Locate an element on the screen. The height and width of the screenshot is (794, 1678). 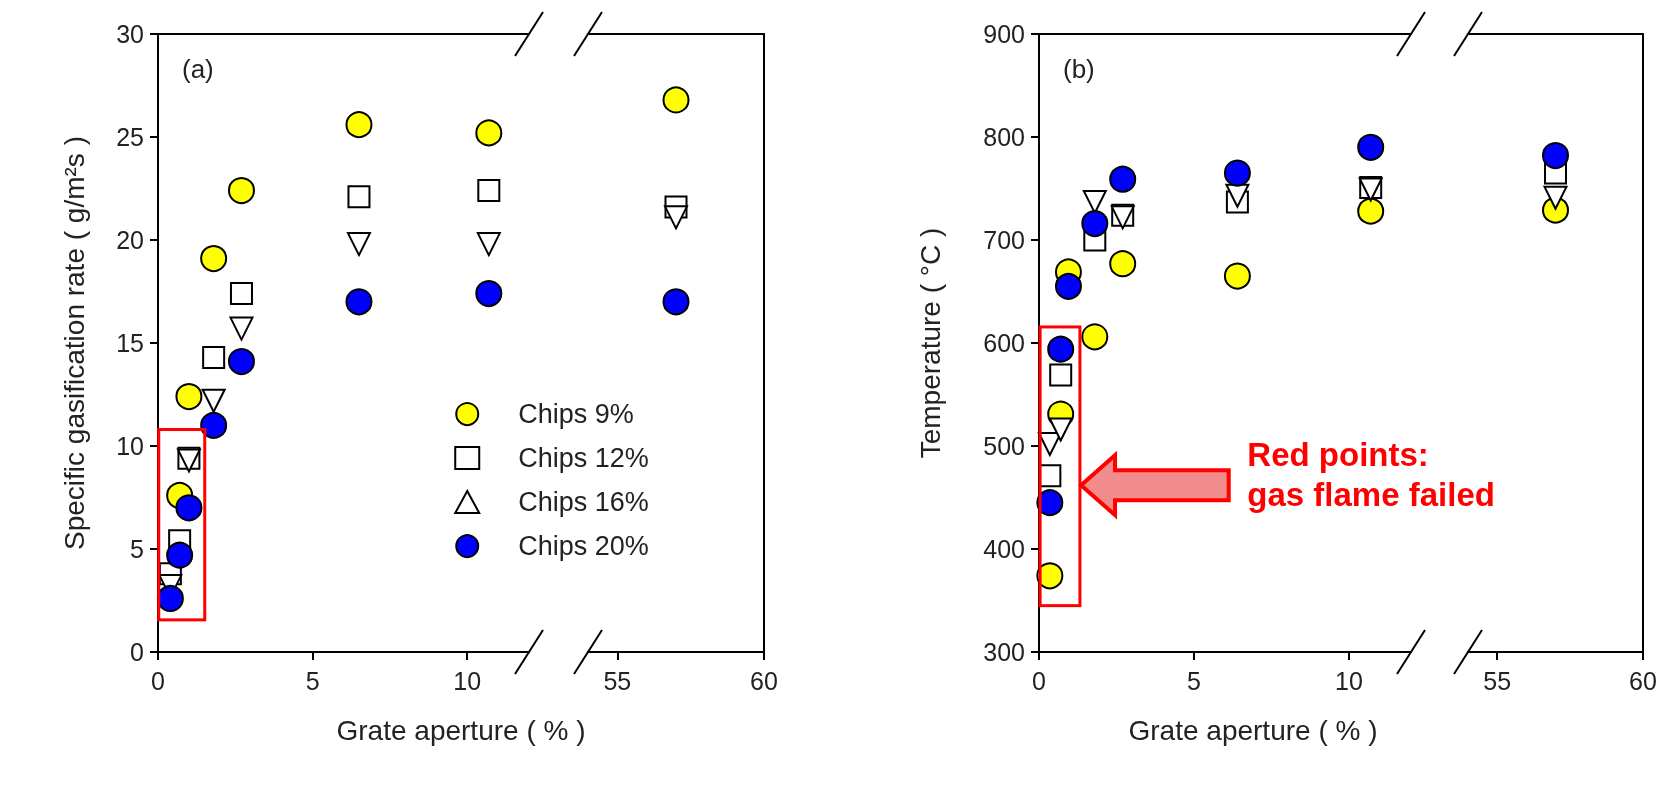
legend-label: Chips 9% is located at coordinates (576, 414).